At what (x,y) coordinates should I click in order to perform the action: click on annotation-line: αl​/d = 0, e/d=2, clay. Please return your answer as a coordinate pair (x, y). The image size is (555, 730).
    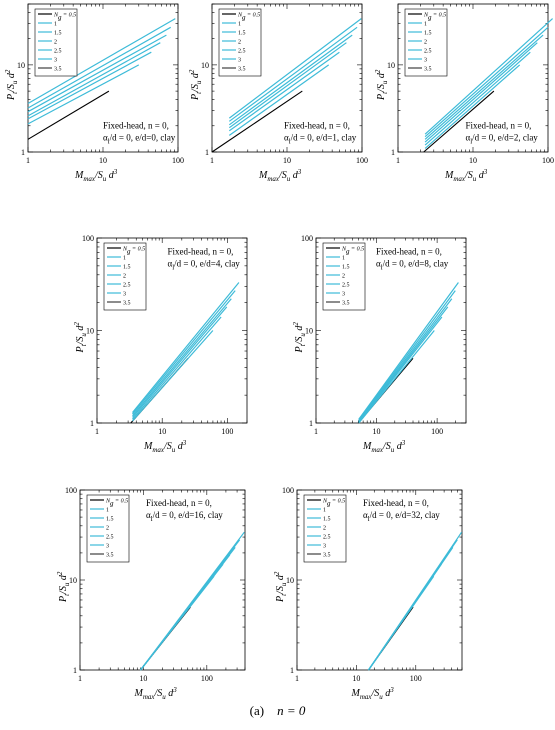
    Looking at the image, I should click on (502, 138).